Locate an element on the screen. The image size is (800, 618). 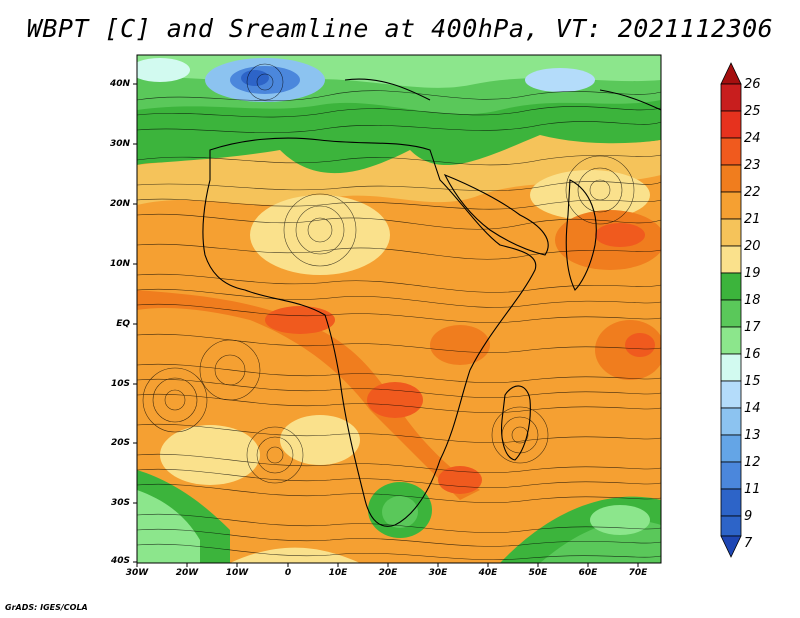
lon-label: 20E is located at coordinates (388, 573).